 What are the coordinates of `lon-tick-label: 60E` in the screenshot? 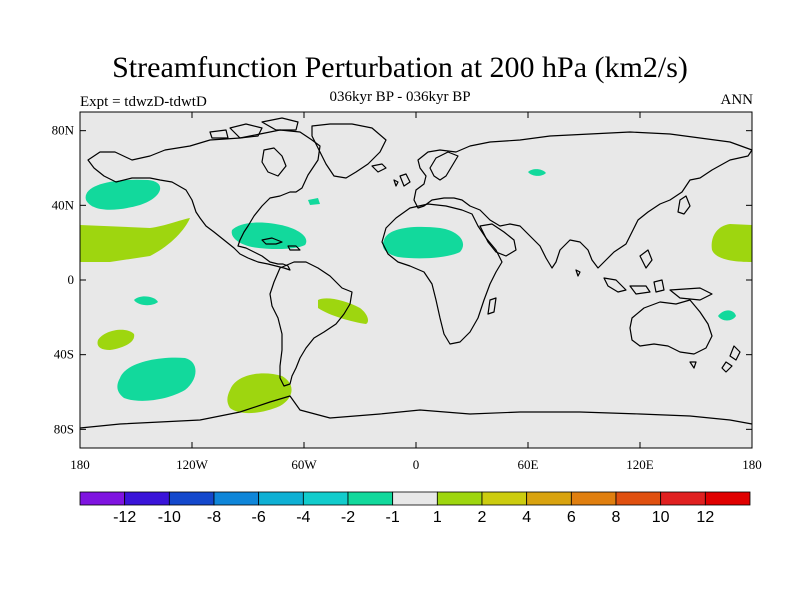 It's located at (528, 464).